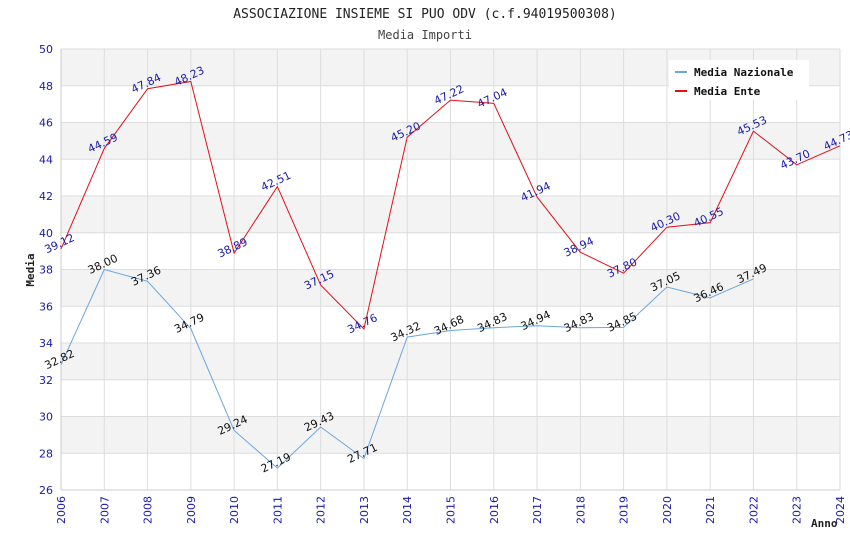 The width and height of the screenshot is (850, 550). Describe the element at coordinates (537, 510) in the screenshot. I see `x-tick-label: 2017` at that location.